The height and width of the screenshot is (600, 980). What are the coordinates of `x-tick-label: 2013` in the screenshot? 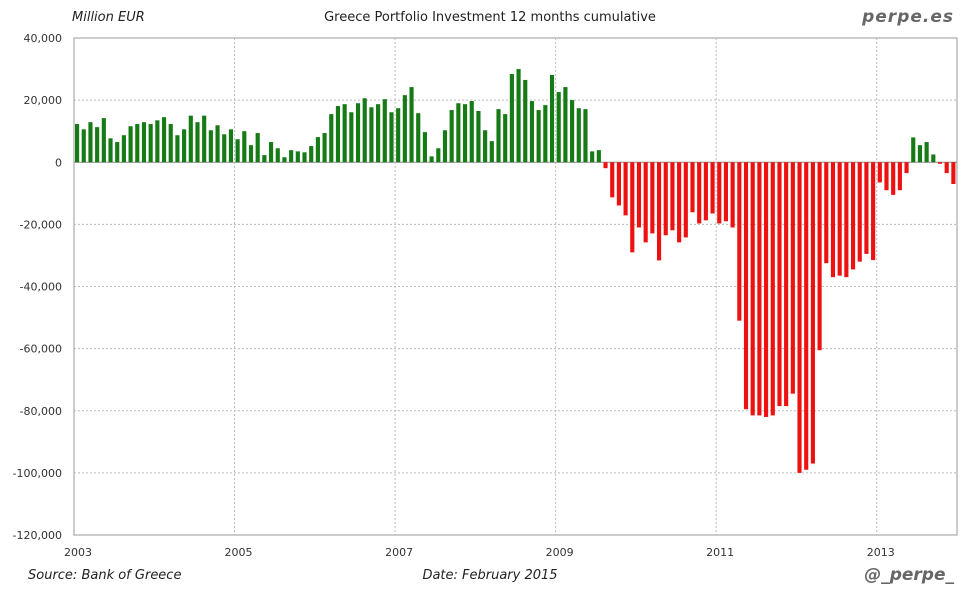 It's located at (881, 552).